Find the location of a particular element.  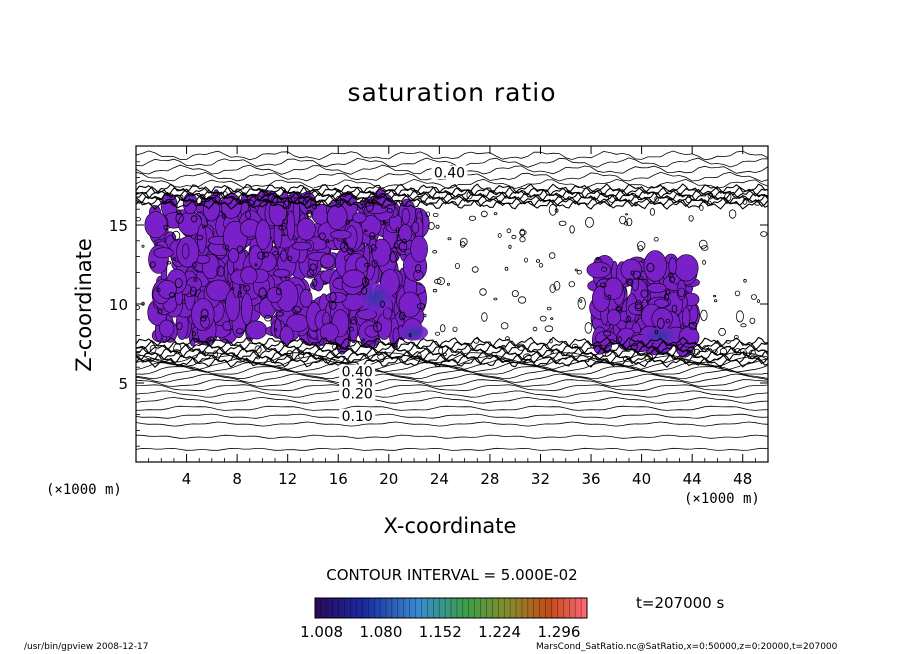

x-tick-label: 20 is located at coordinates (388, 479).